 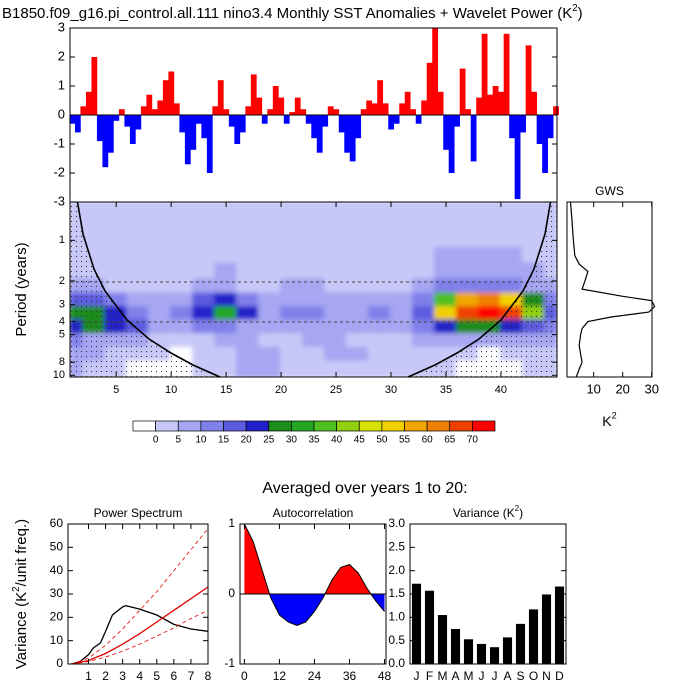 I want to click on x-axis-label-part: K, so click(x=607, y=421).